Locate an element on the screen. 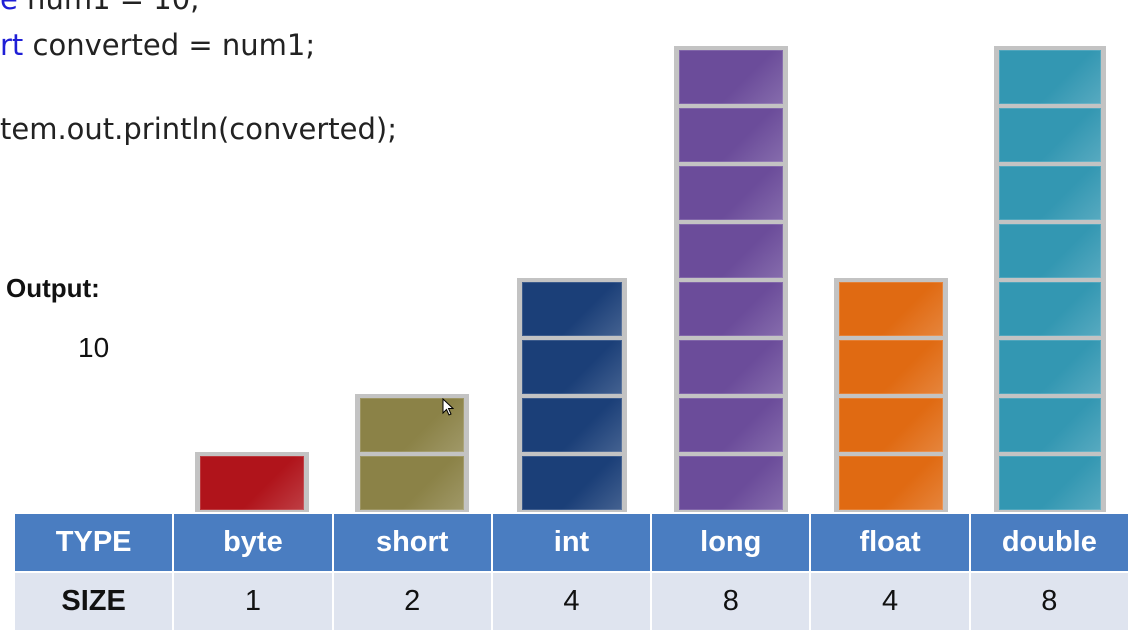 Image resolution: width=1135 pixels, height=635 pixels. stack-byte is located at coordinates (252, 482).